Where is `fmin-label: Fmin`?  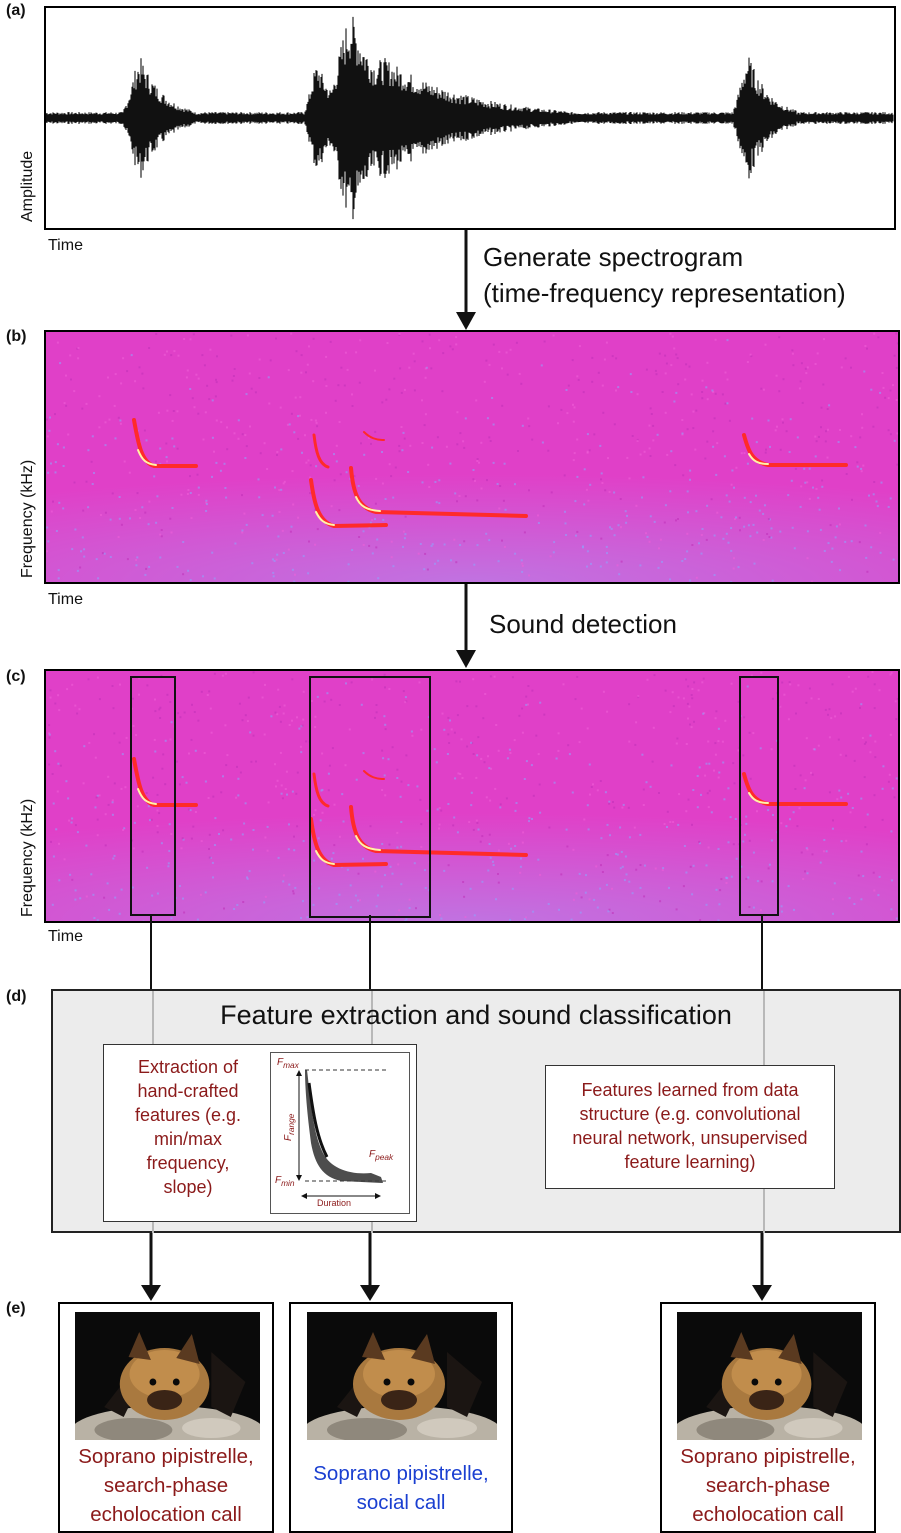
fmin-label: Fmin is located at coordinates (285, 1181).